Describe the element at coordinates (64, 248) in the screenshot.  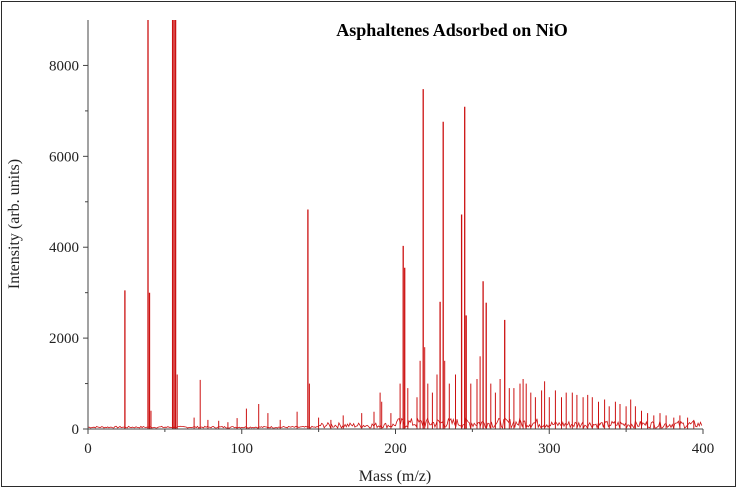
I see `y-tick-label: 4000` at that location.